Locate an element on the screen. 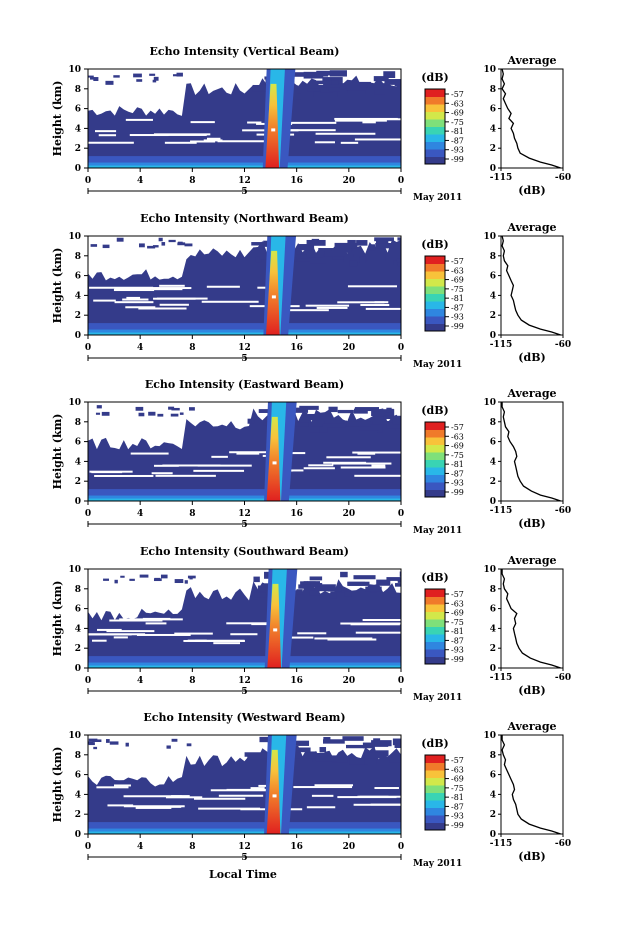  average-y-tick-label: 10 is located at coordinates (489, 570).